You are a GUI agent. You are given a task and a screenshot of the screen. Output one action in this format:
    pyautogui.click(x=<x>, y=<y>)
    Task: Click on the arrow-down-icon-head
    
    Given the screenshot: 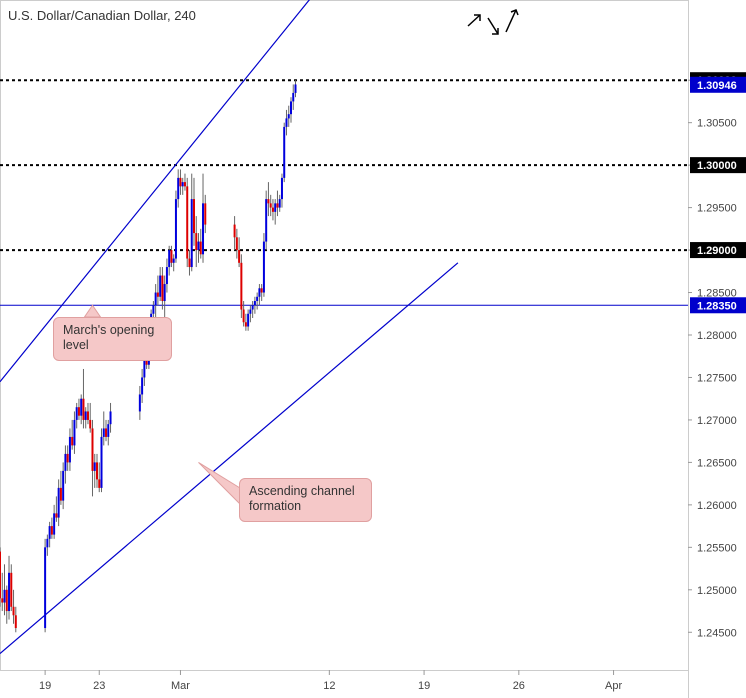 What is the action you would take?
    pyautogui.click(x=495, y=31)
    